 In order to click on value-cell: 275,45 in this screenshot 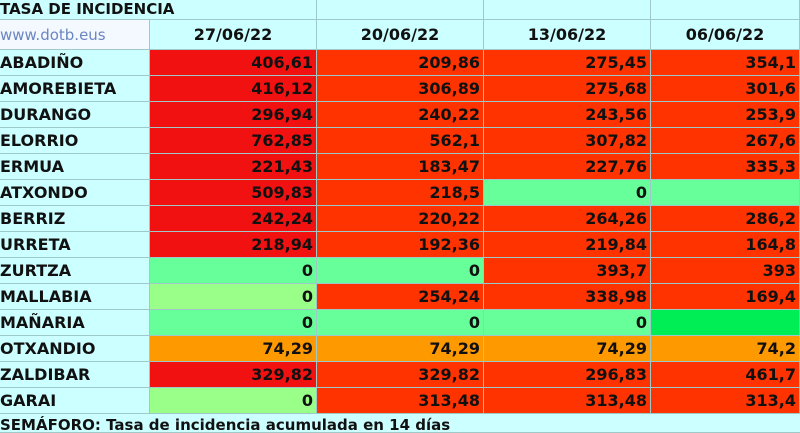, I will do `click(567, 63)`.